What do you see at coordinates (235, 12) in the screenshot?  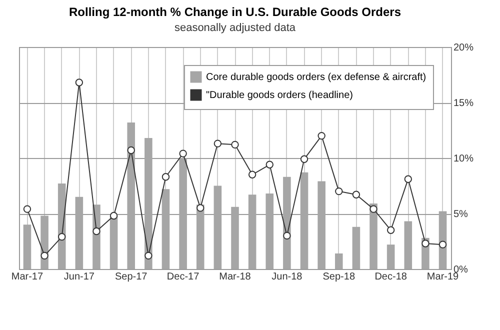 I see `chart-title: Rolling 12-month % Change in U.S. Durable Goods Orders` at bounding box center [235, 12].